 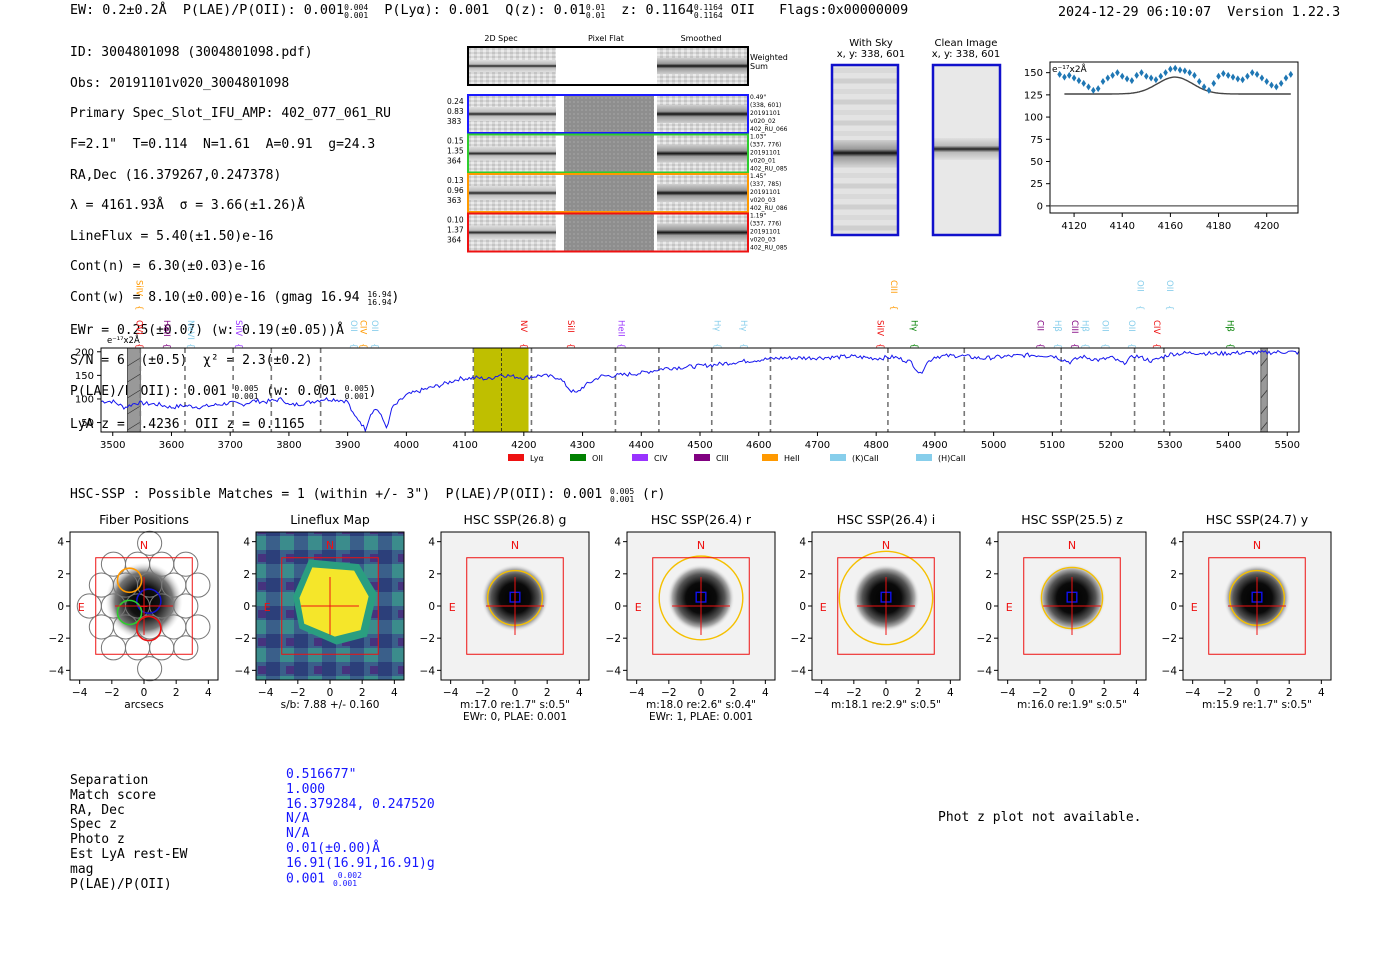 What do you see at coordinates (700, 391) in the screenshot?
I see `spectrum-flux-line` at bounding box center [700, 391].